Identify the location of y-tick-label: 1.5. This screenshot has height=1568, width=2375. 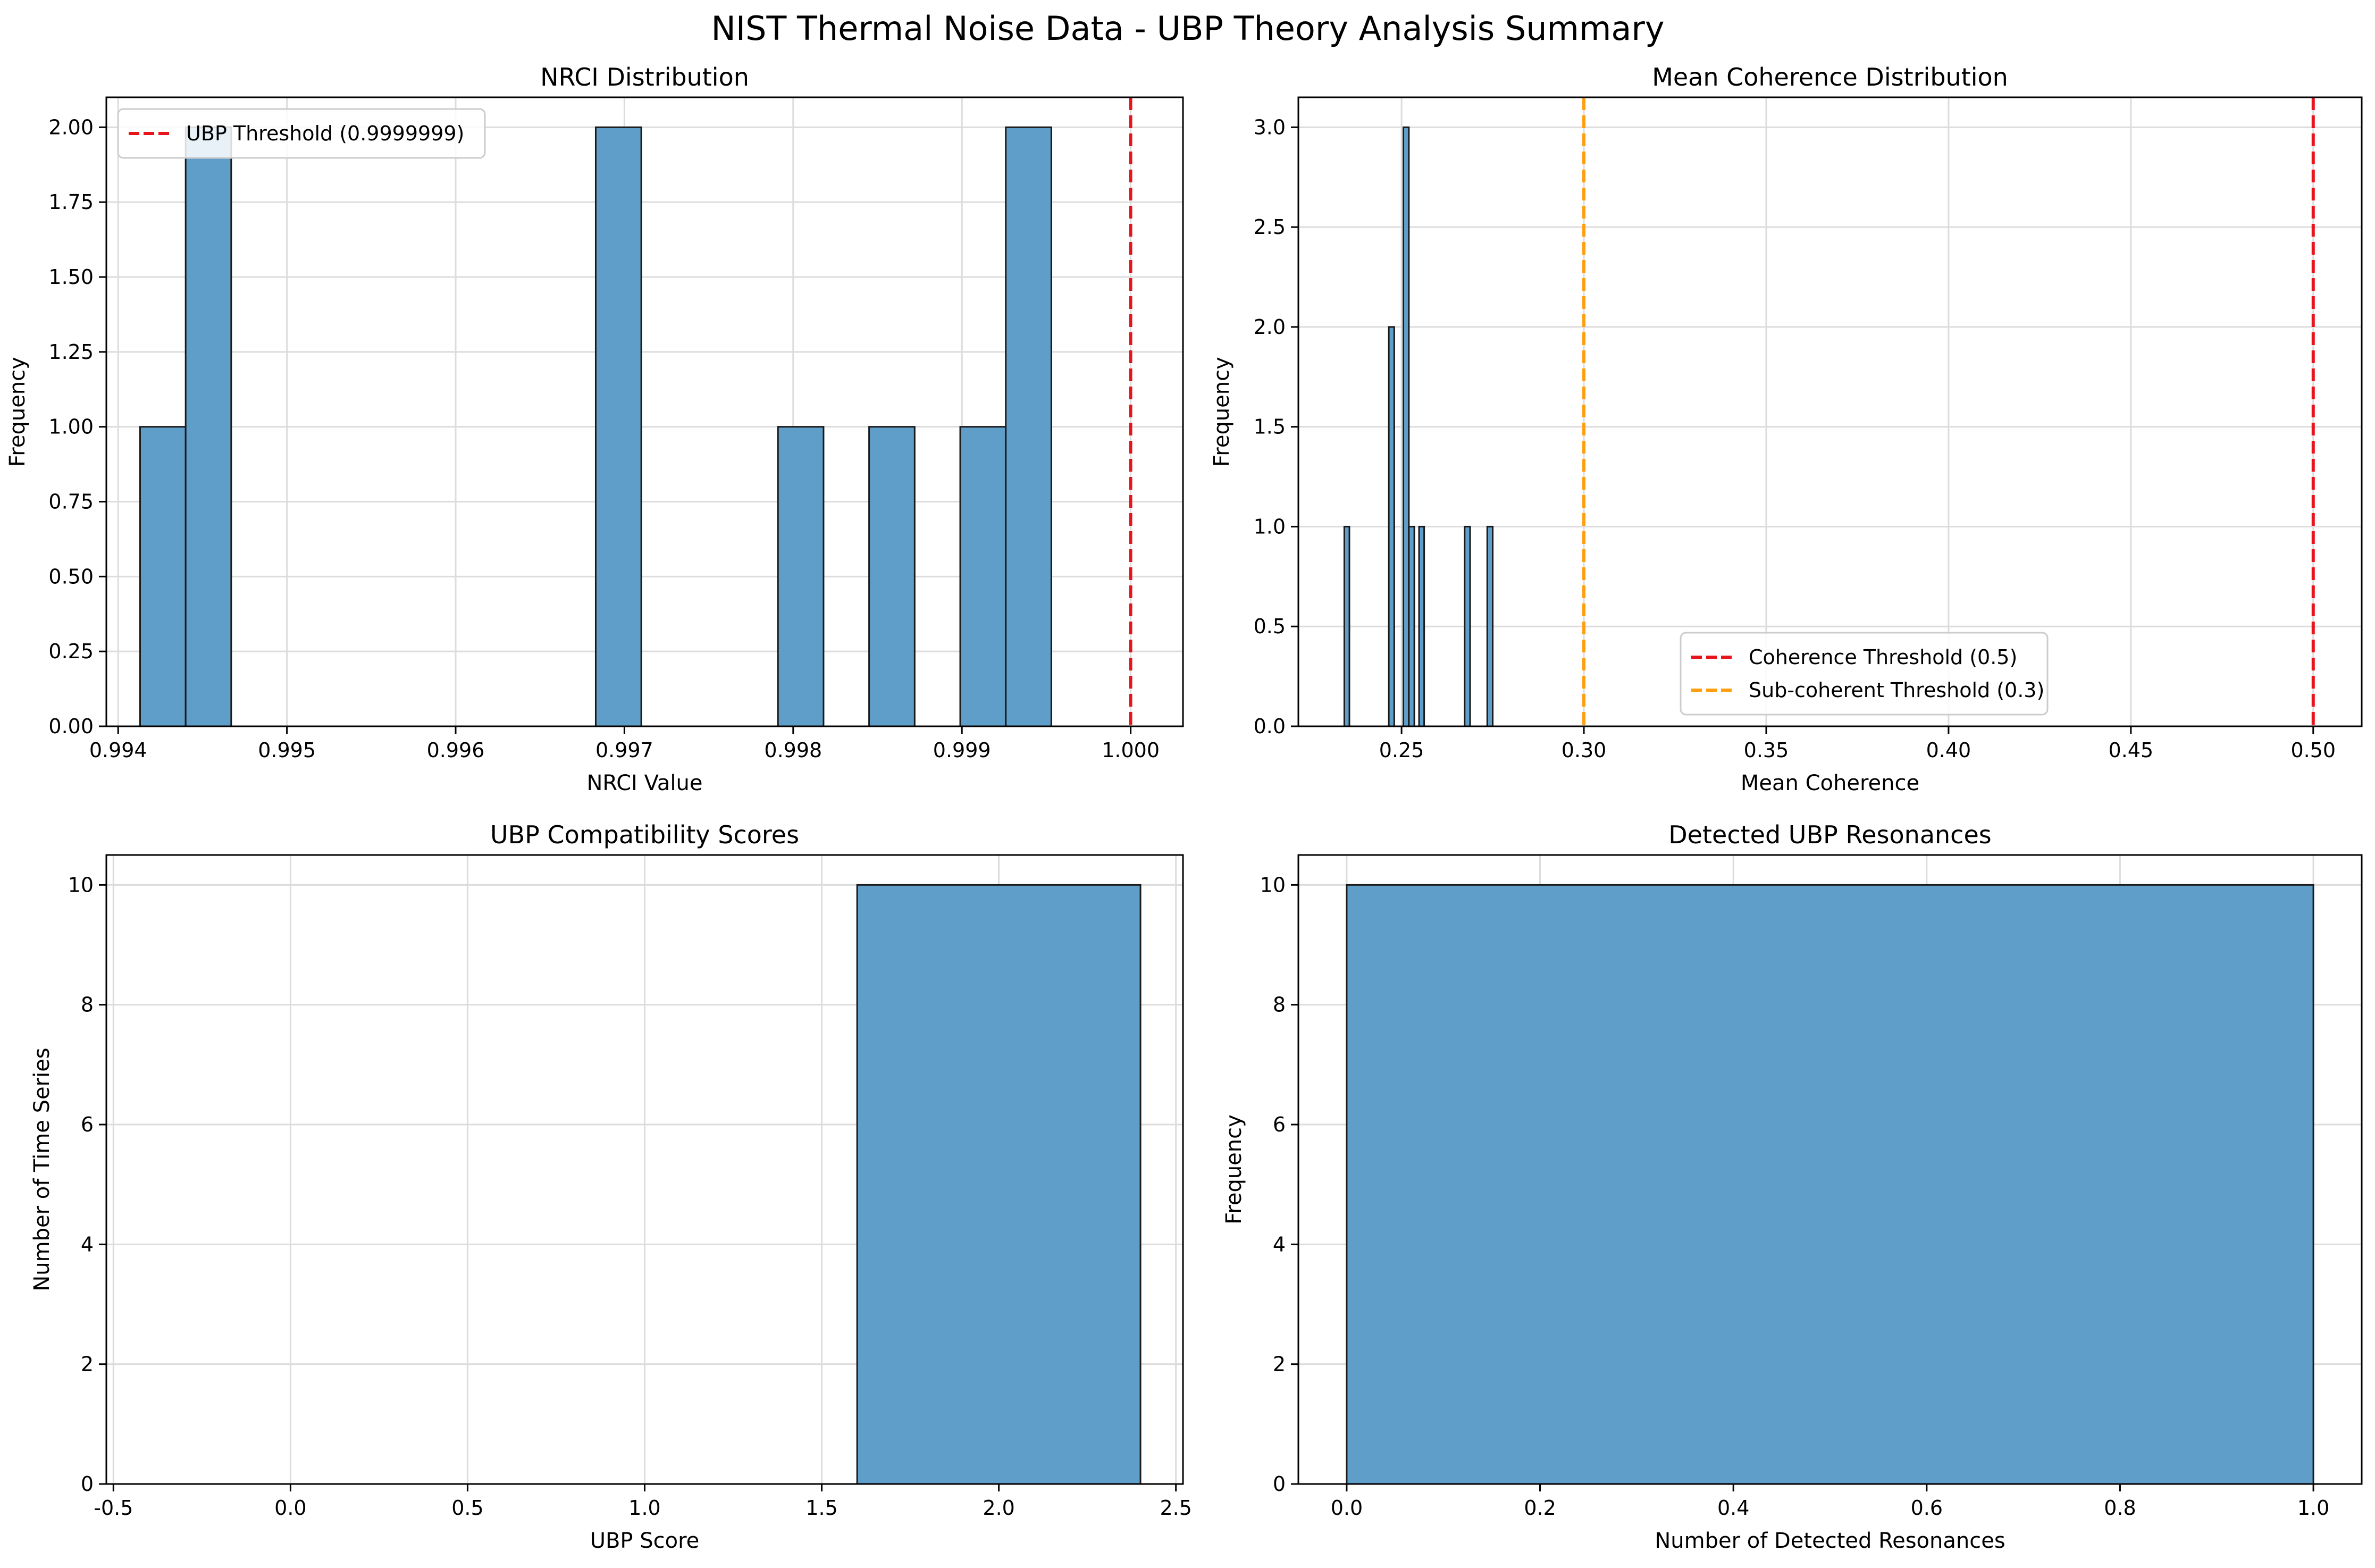
(1270, 427).